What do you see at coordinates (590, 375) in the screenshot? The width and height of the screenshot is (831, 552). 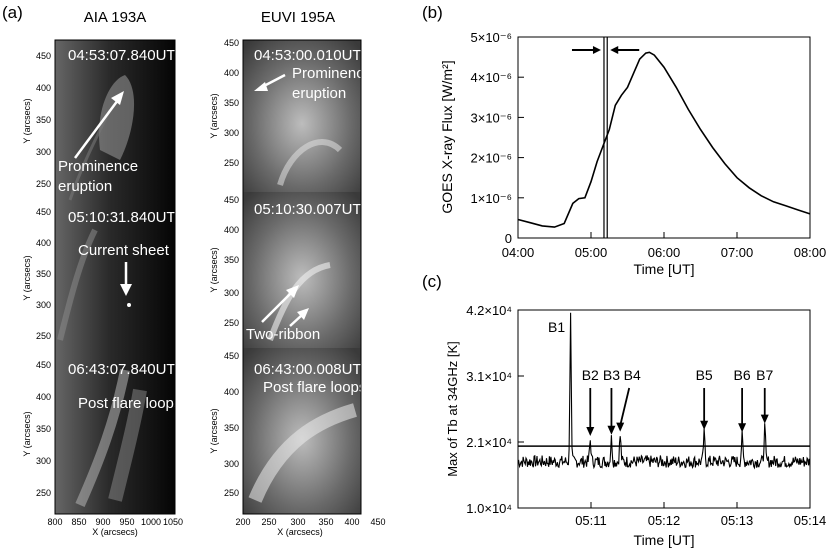 I see `burst-label-b2: B2` at bounding box center [590, 375].